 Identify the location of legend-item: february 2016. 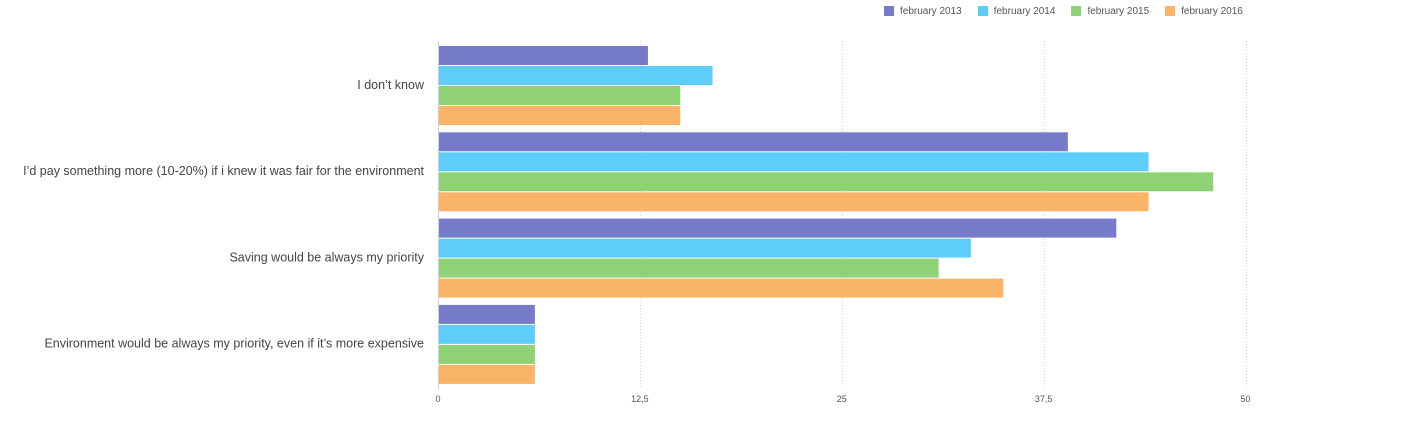
(1204, 11).